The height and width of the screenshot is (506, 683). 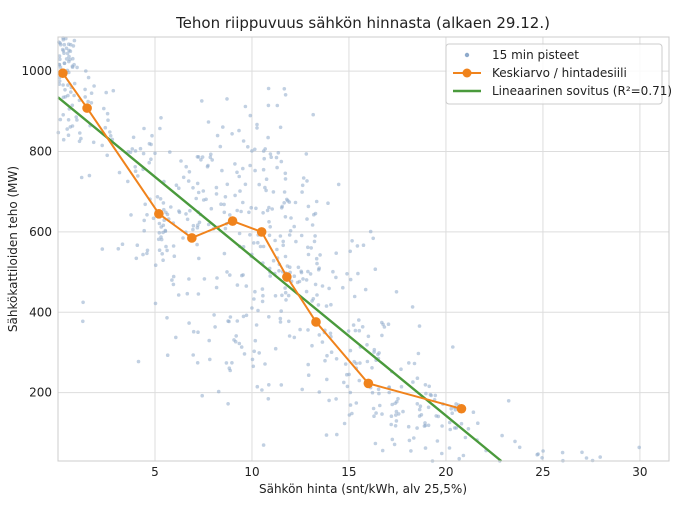 I want to click on legend-mean-marker, so click(x=467, y=73).